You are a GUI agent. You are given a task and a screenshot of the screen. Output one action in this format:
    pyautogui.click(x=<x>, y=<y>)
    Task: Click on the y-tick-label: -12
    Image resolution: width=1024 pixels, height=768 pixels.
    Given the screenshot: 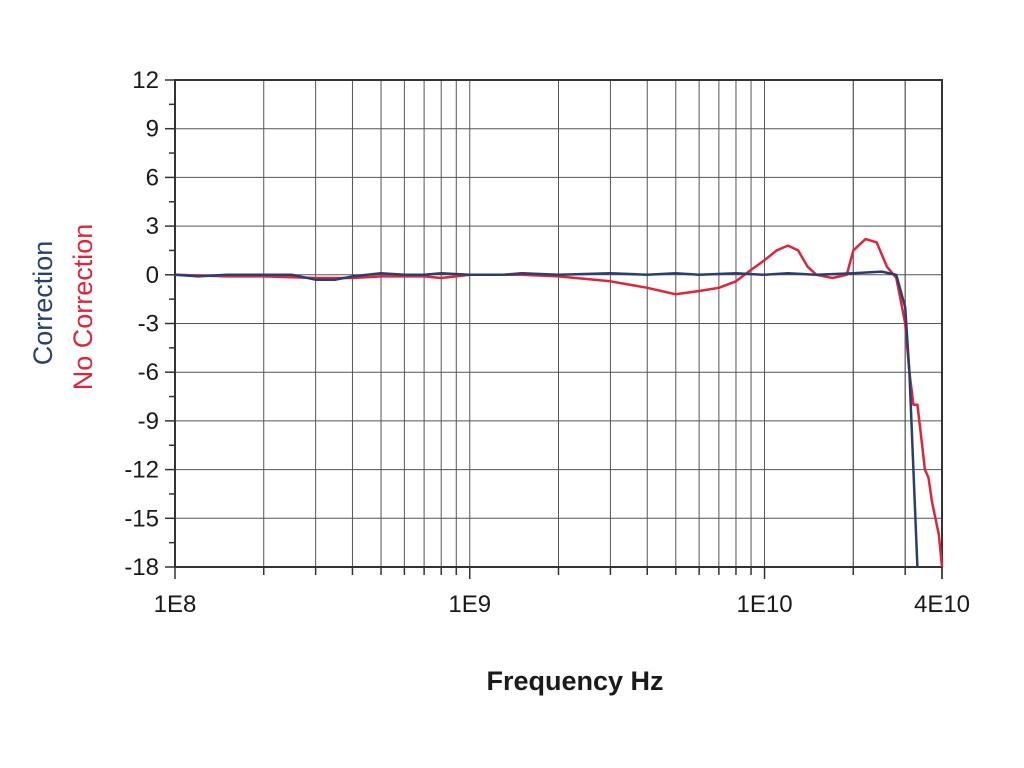 What is the action you would take?
    pyautogui.click(x=141, y=470)
    